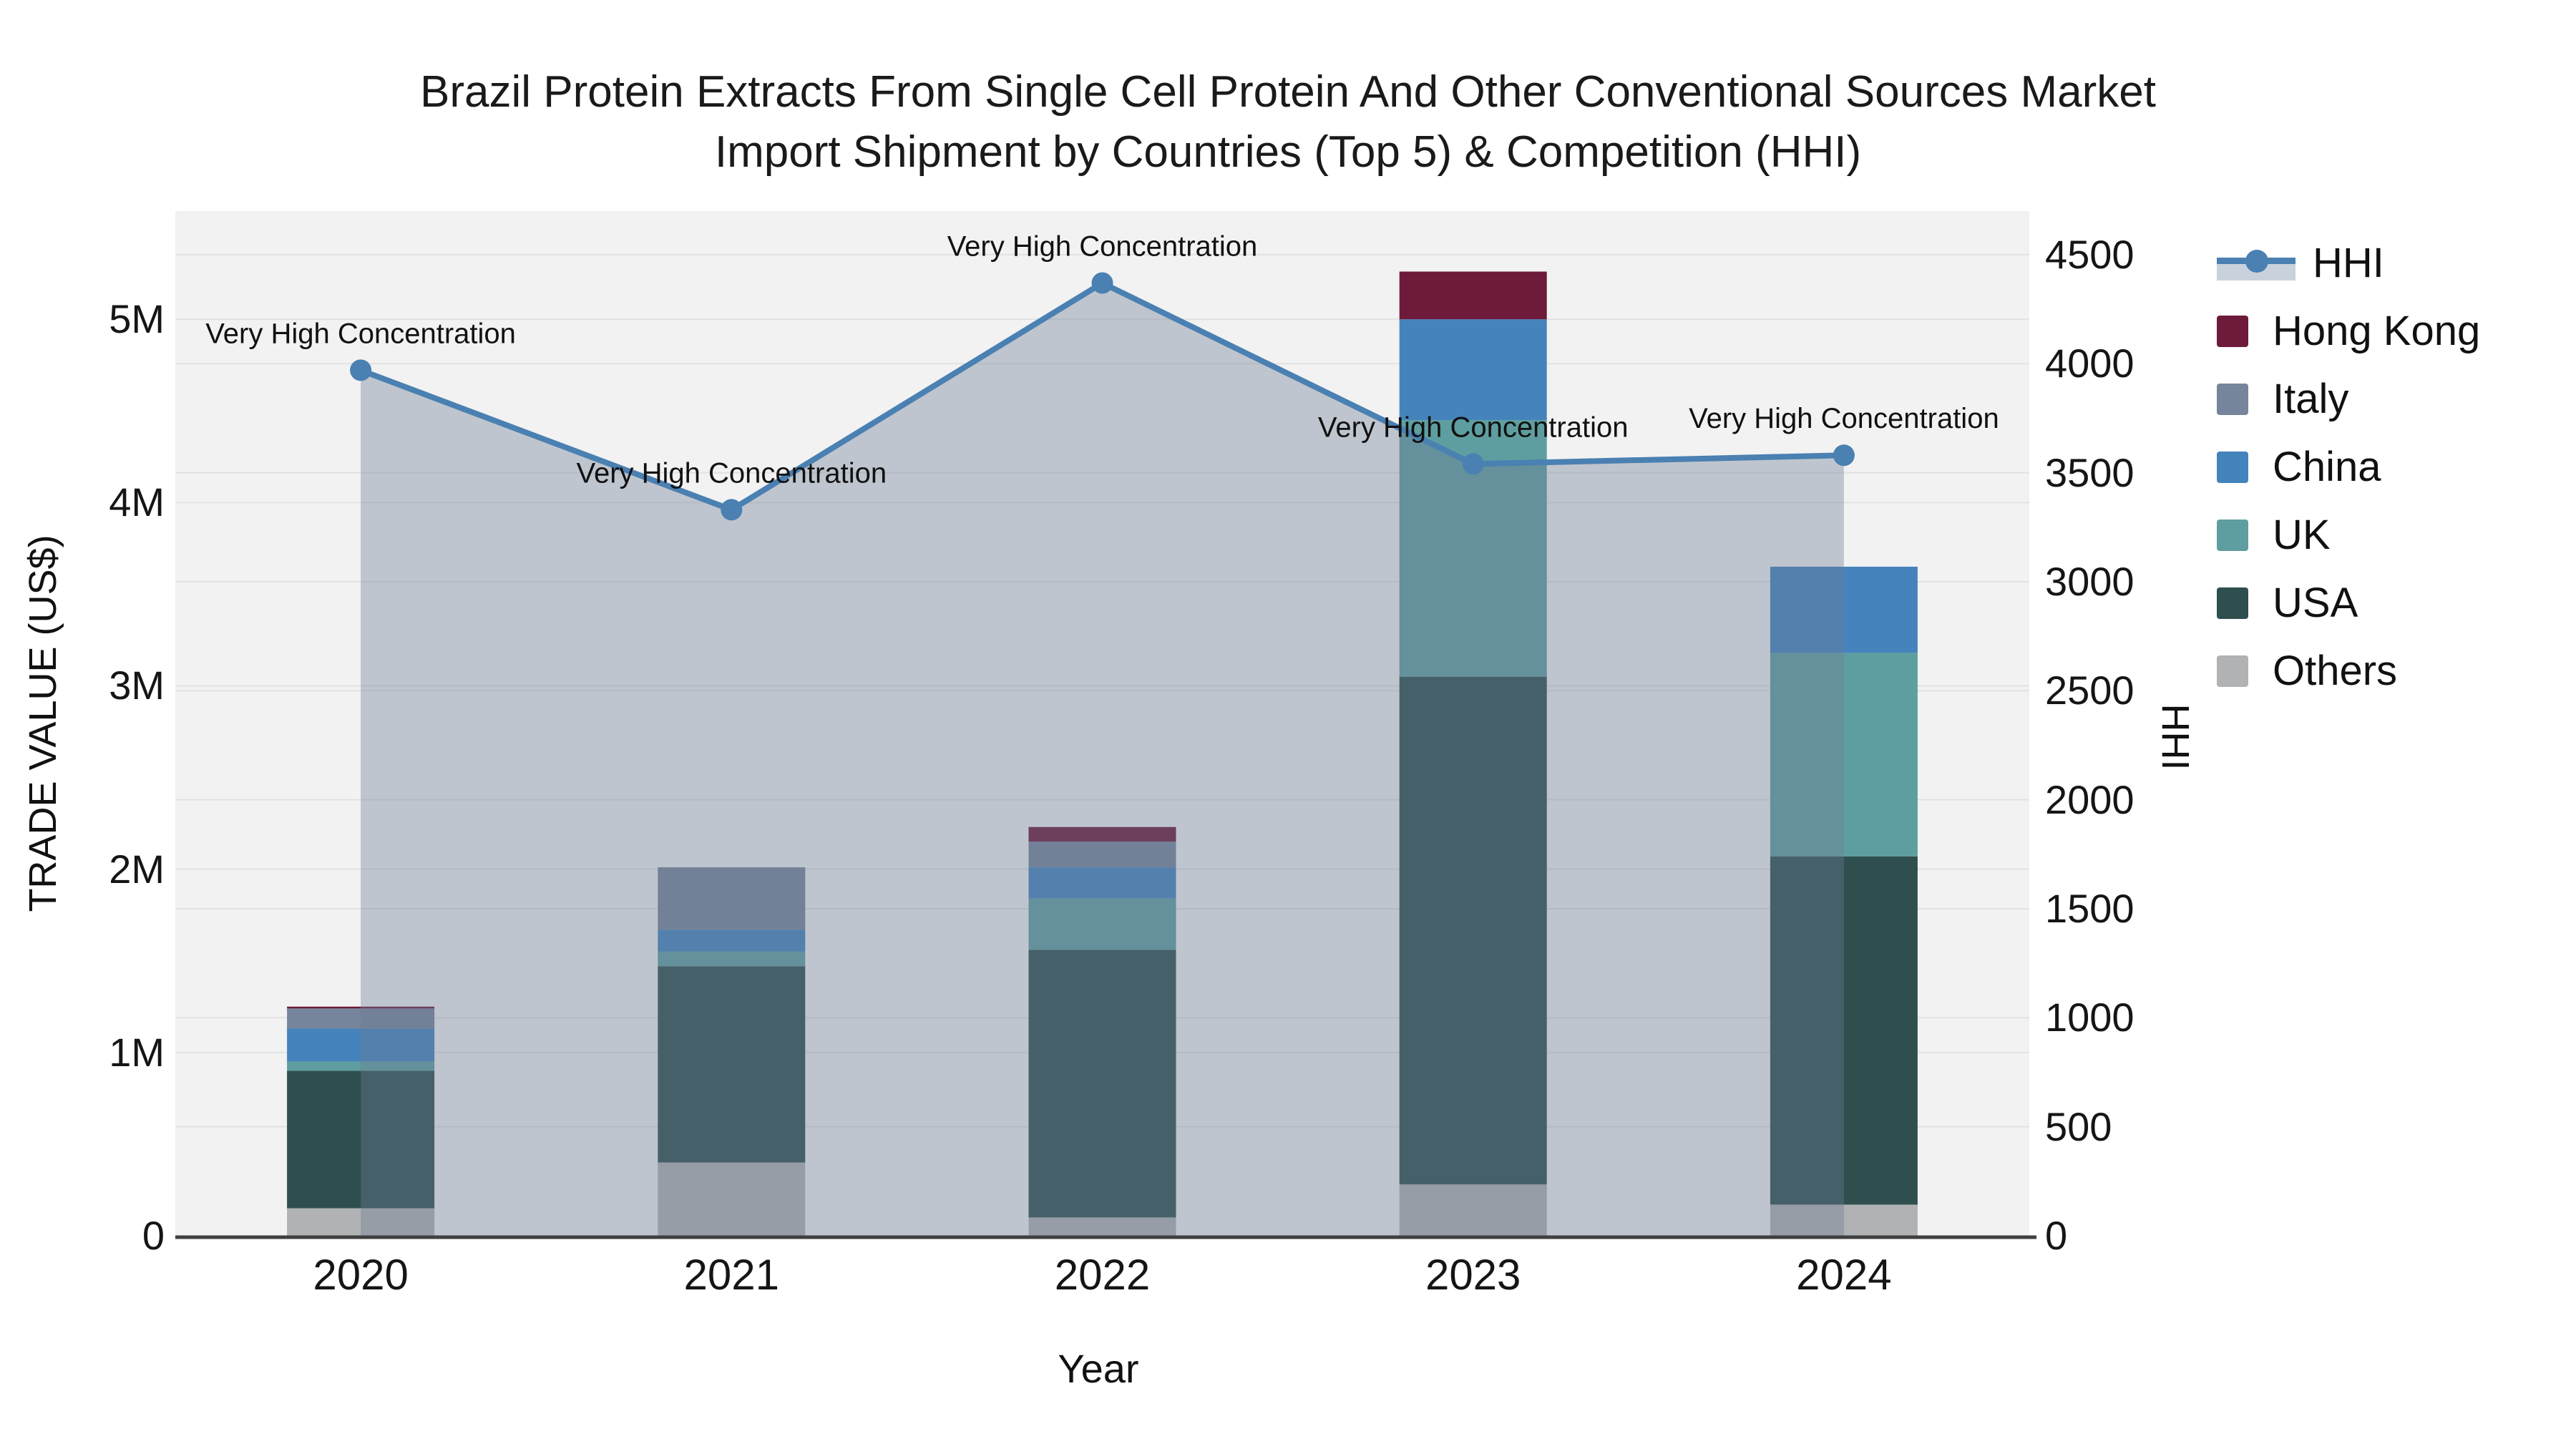 The image size is (2576, 1449). I want to click on legend-label: UK, so click(2302, 535).